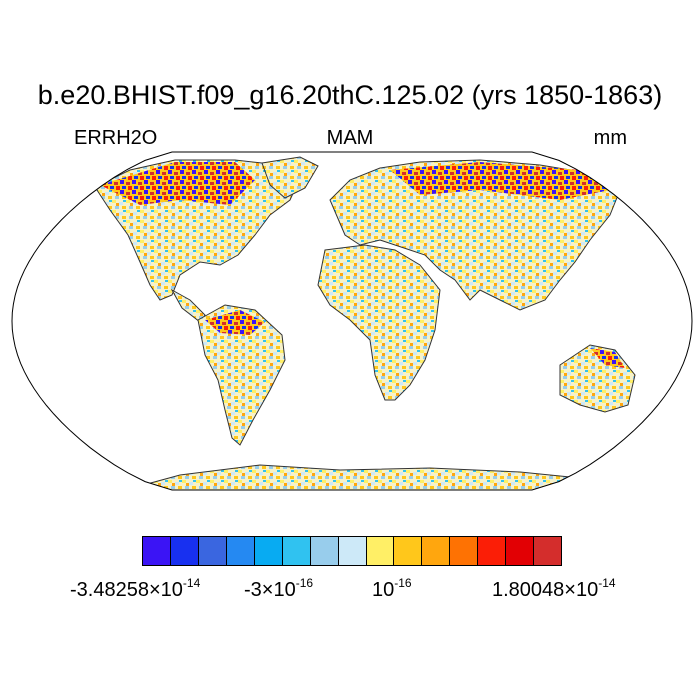 Image resolution: width=700 pixels, height=700 pixels. What do you see at coordinates (135, 588) in the screenshot?
I see `colorbar-label-min: -3.48258×10⁻¹⁴` at bounding box center [135, 588].